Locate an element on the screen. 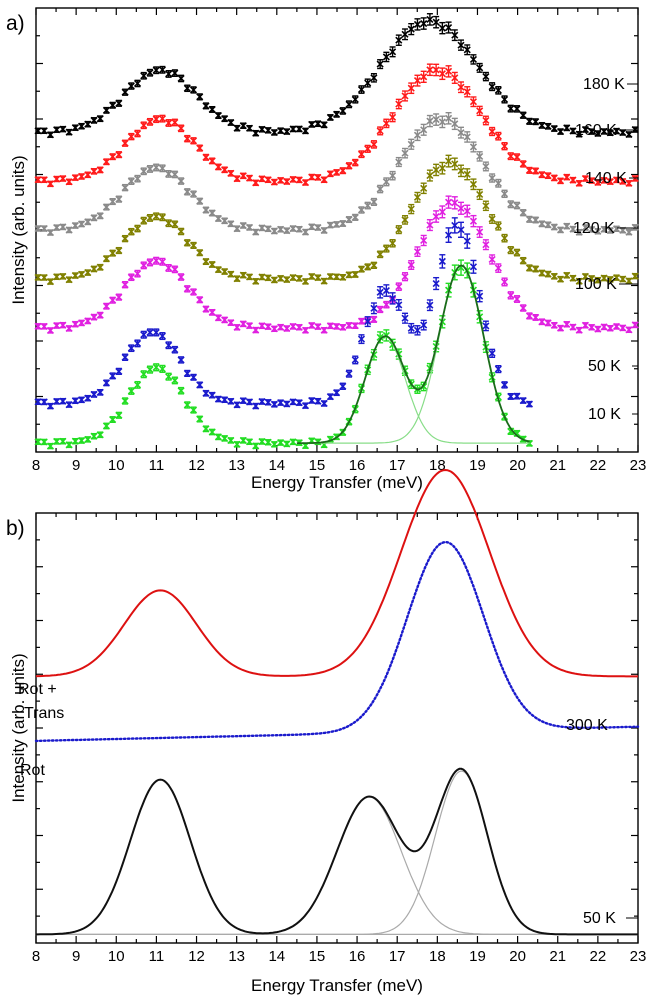 The width and height of the screenshot is (648, 1008). x-tick-label: 13 is located at coordinates (236, 956).